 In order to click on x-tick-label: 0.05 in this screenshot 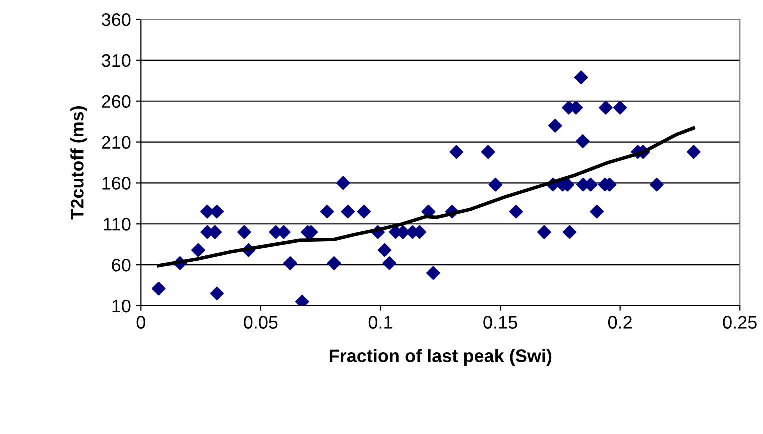, I will do `click(261, 322)`.